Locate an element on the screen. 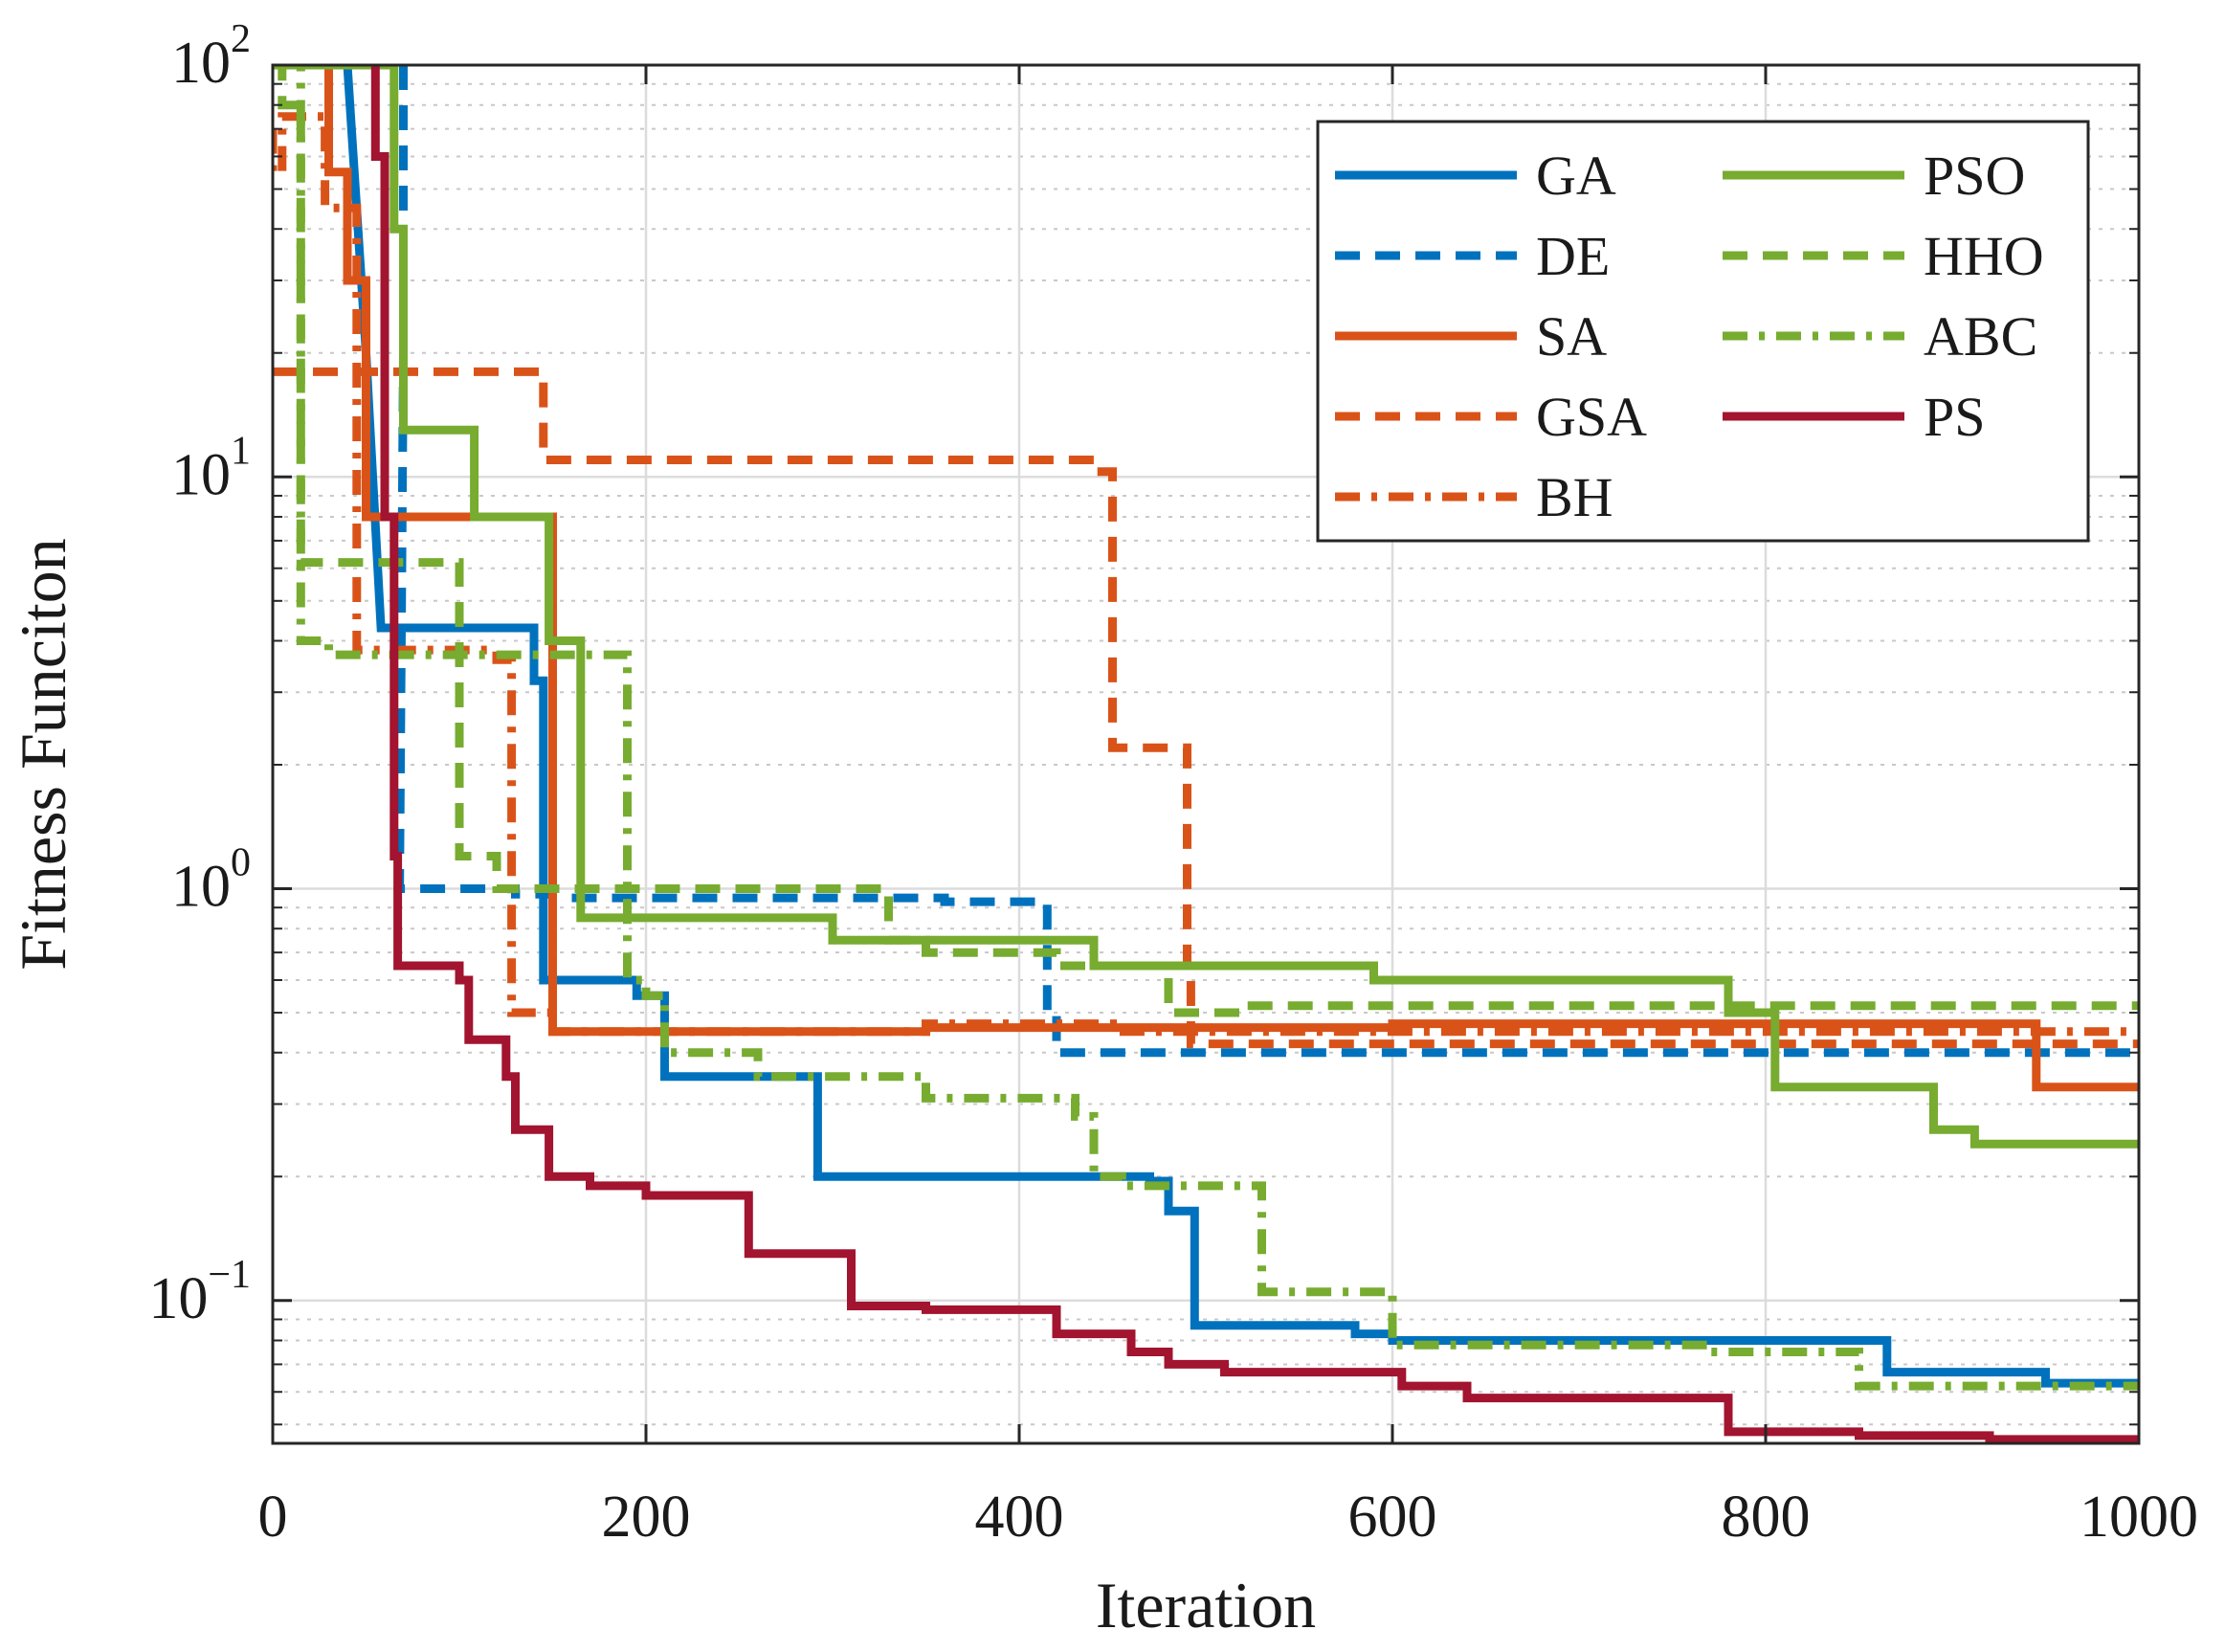 The width and height of the screenshot is (2225, 1652). x-tick-label: 400 is located at coordinates (1019, 1517).